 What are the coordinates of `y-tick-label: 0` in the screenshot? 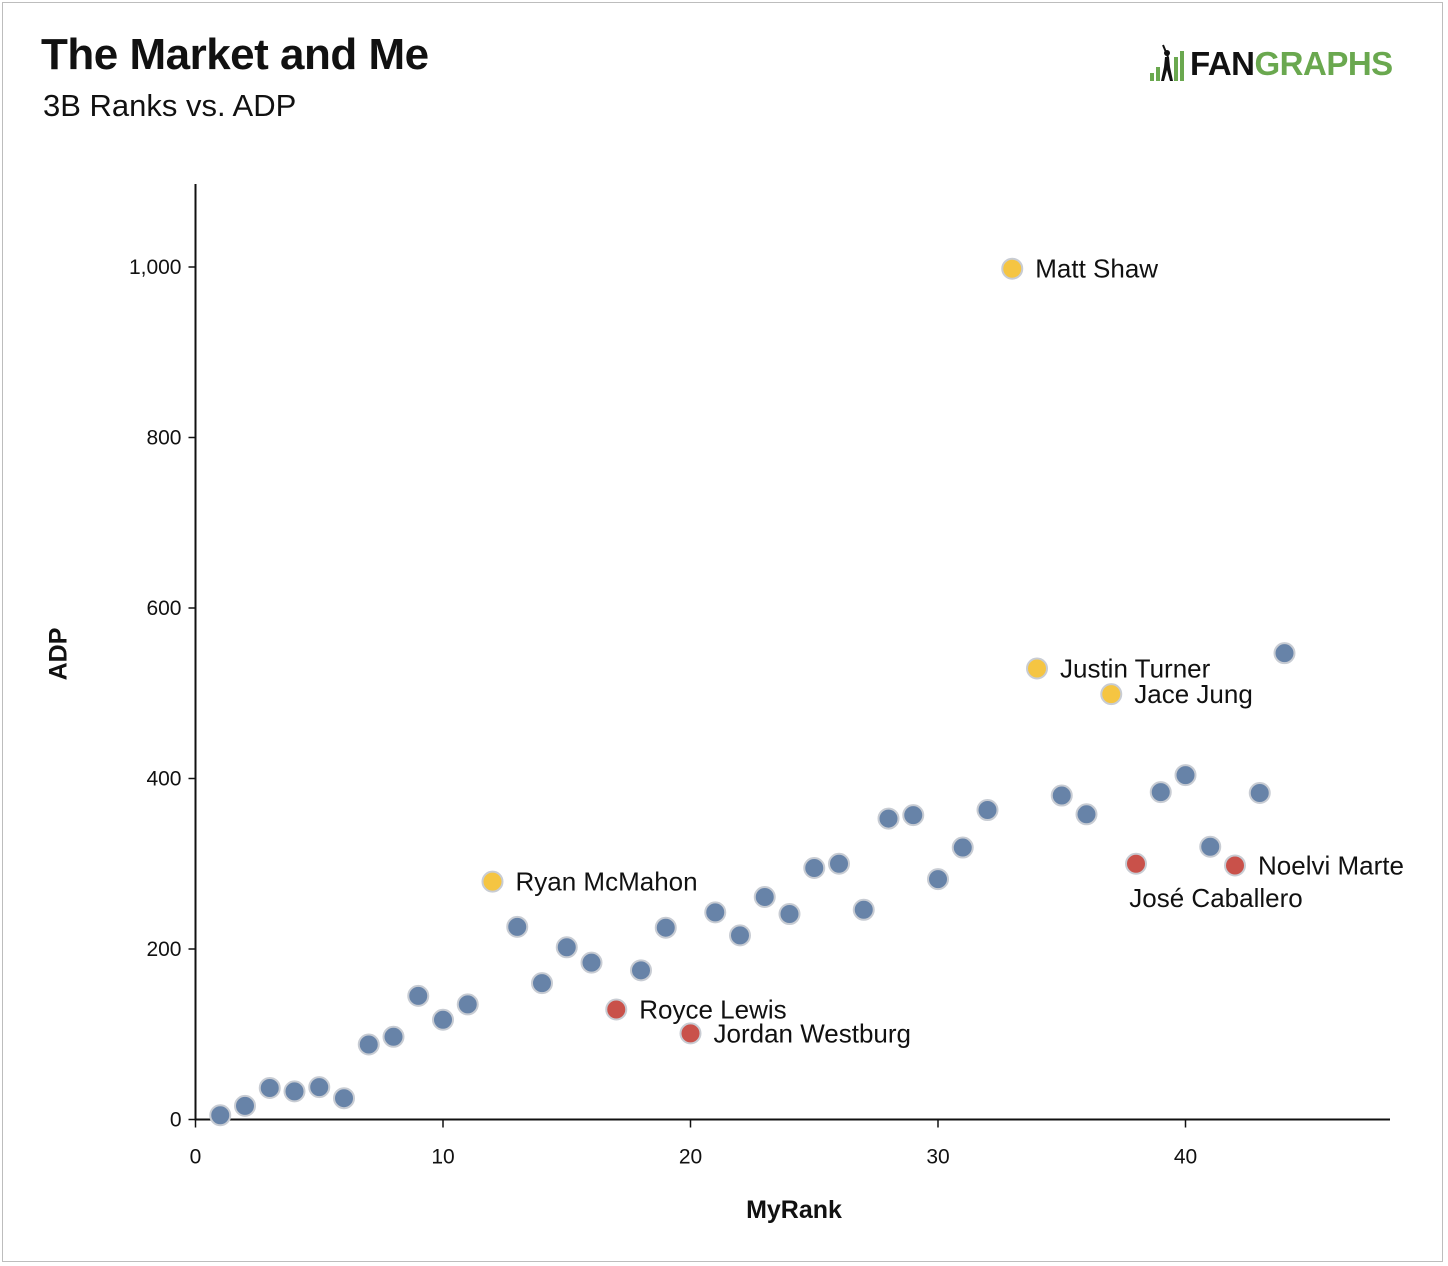 It's located at (176, 1120).